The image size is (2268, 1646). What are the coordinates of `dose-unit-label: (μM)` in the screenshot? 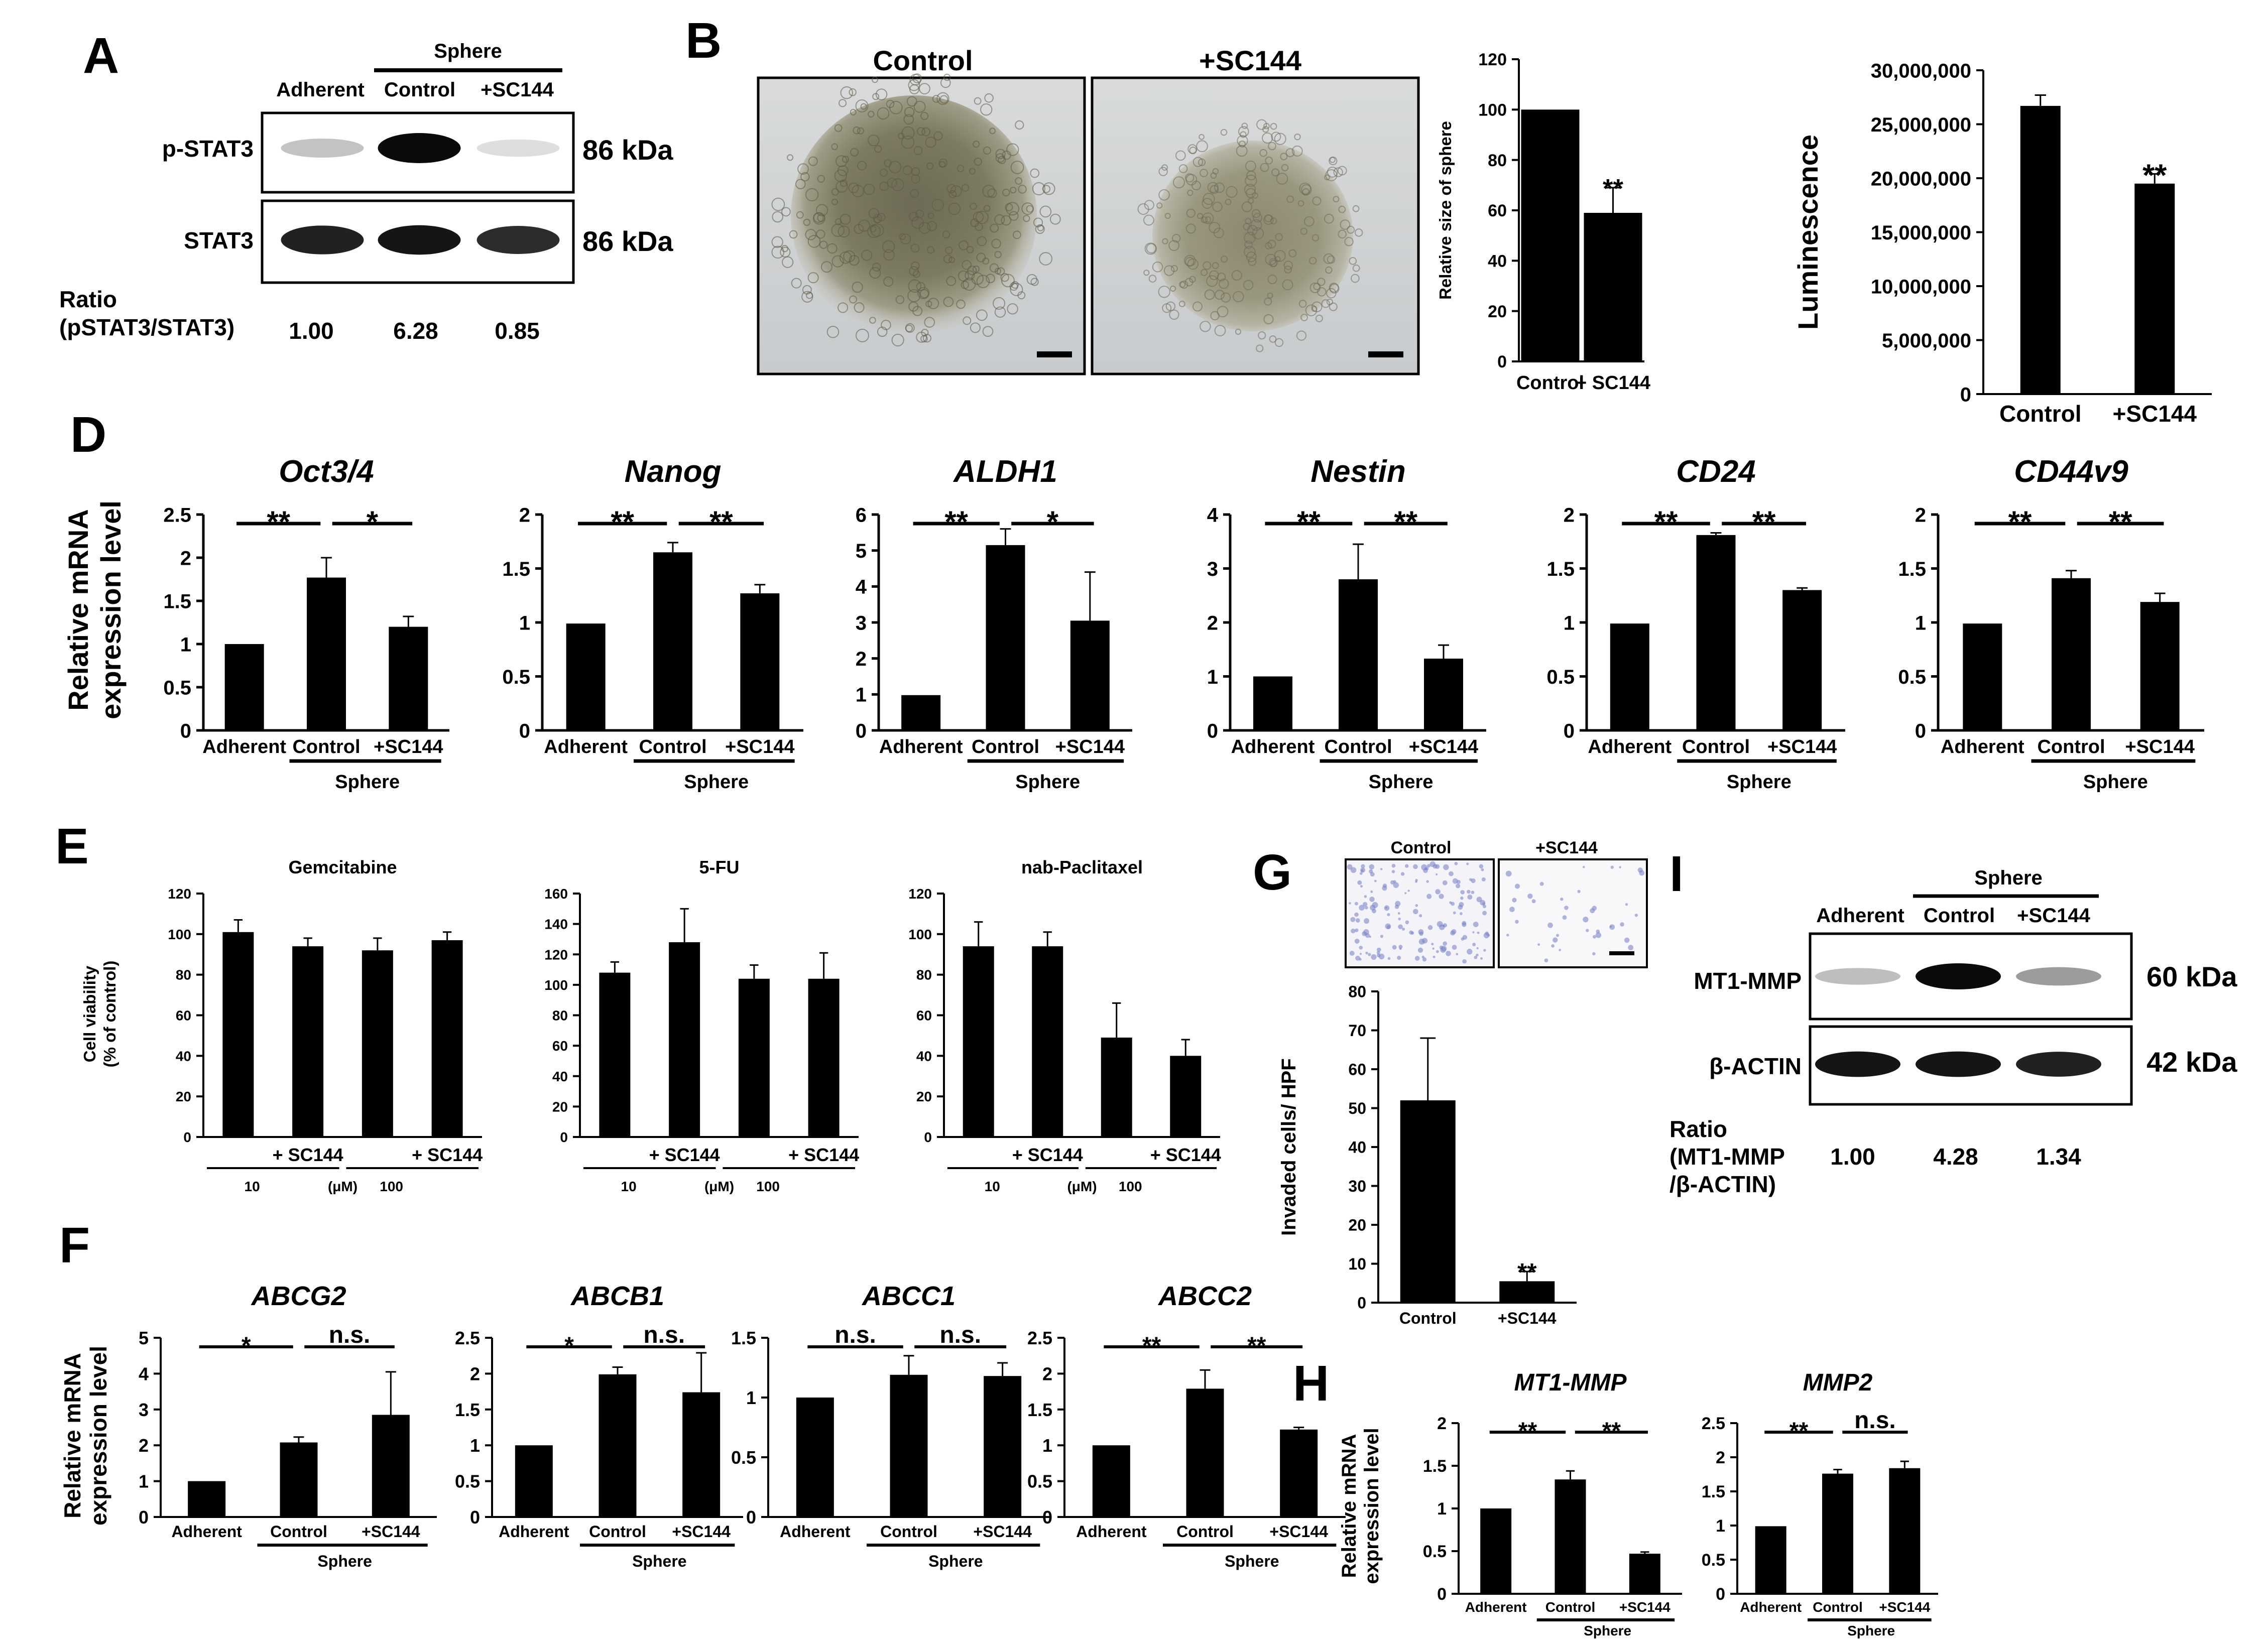 It's located at (342, 1186).